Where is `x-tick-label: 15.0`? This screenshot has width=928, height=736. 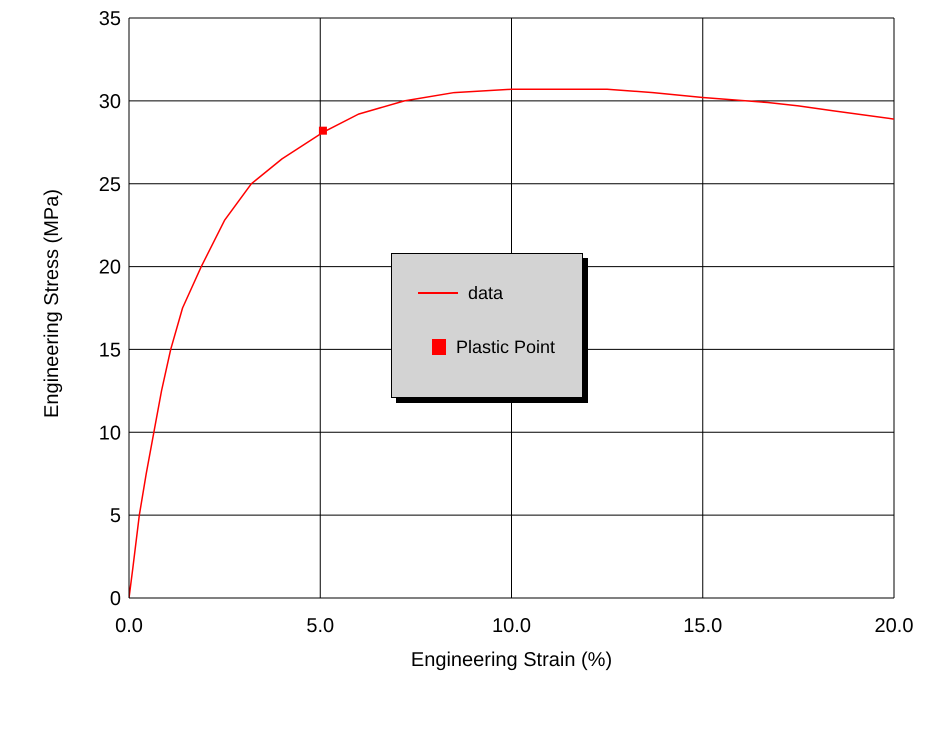 x-tick-label: 15.0 is located at coordinates (702, 626).